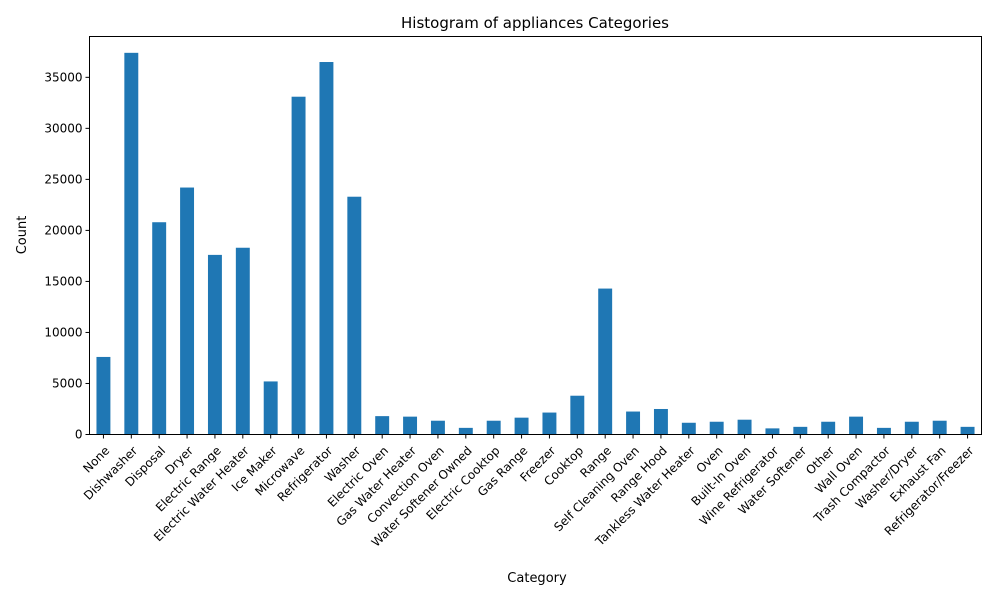 This screenshot has height=600, width=1000. What do you see at coordinates (537, 578) in the screenshot?
I see `x-axis-label: Category` at bounding box center [537, 578].